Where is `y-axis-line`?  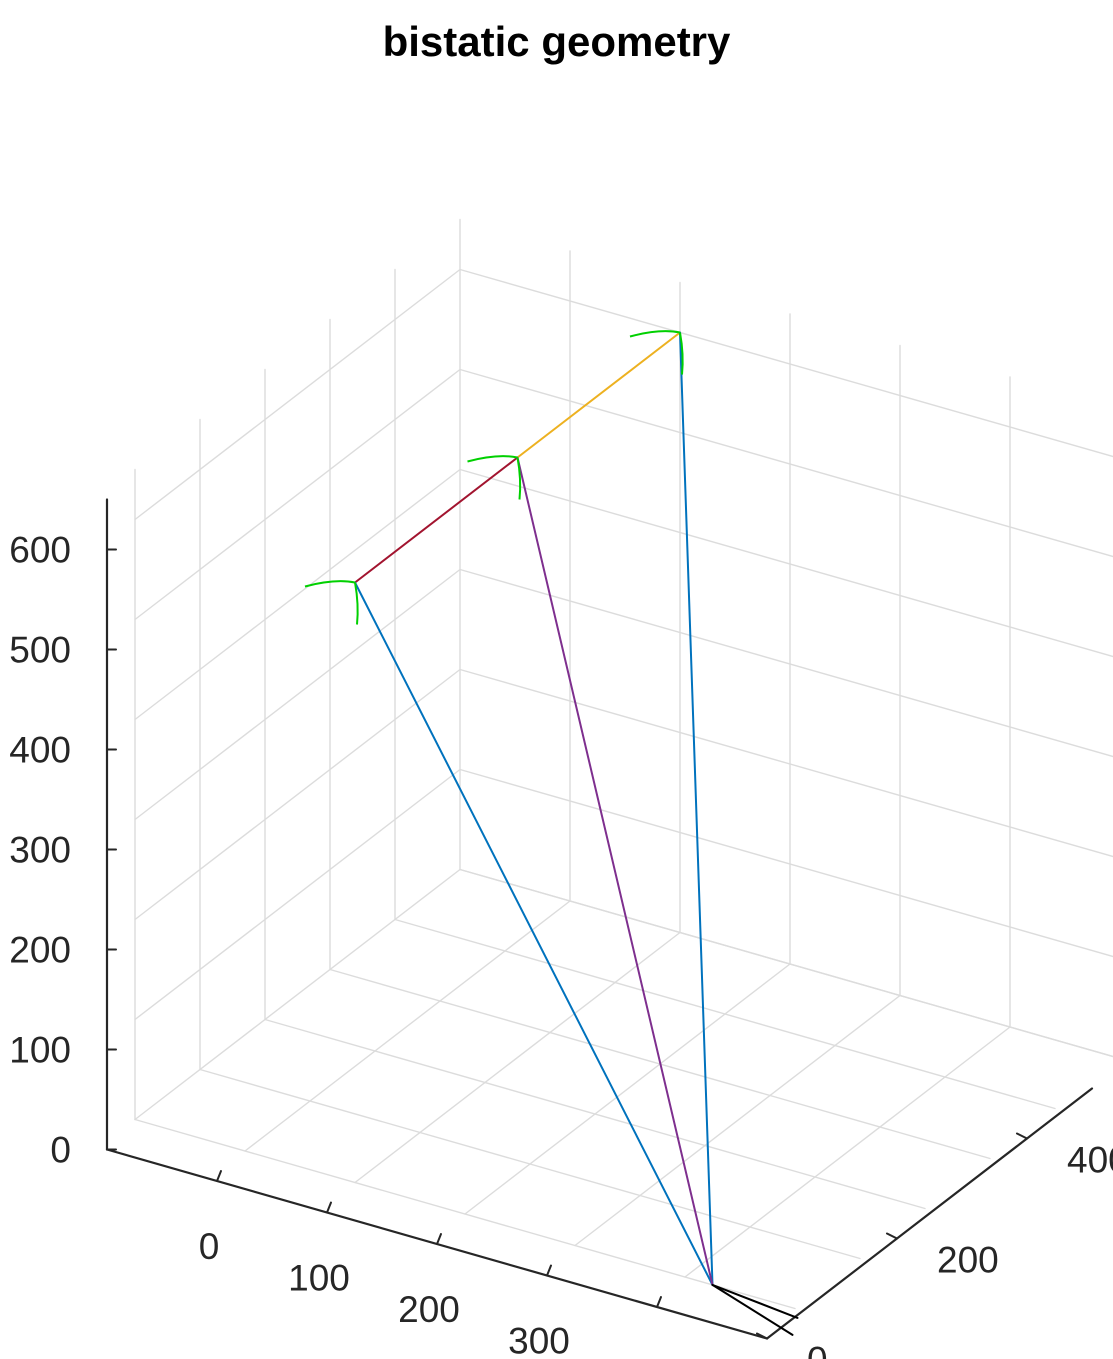 y-axis-line is located at coordinates (929, 1213).